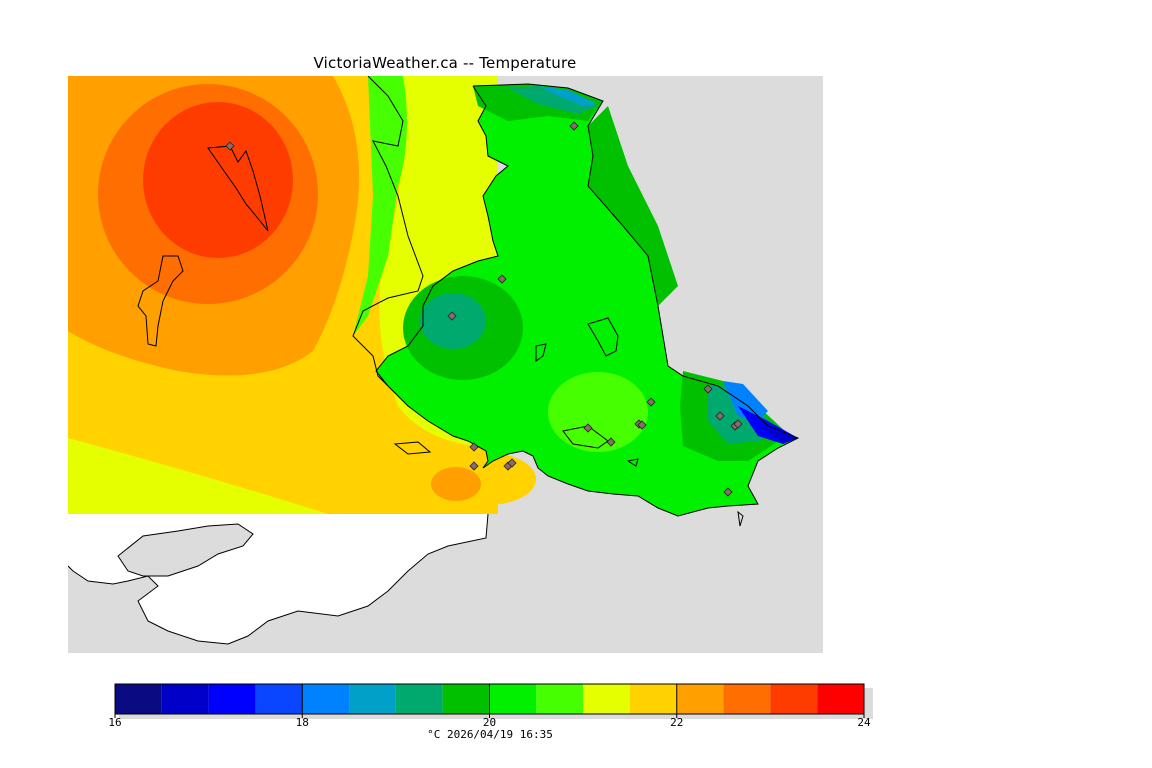  What do you see at coordinates (445, 63) in the screenshot?
I see `map-title: VictoriaWeather.ca -- Temperature` at bounding box center [445, 63].